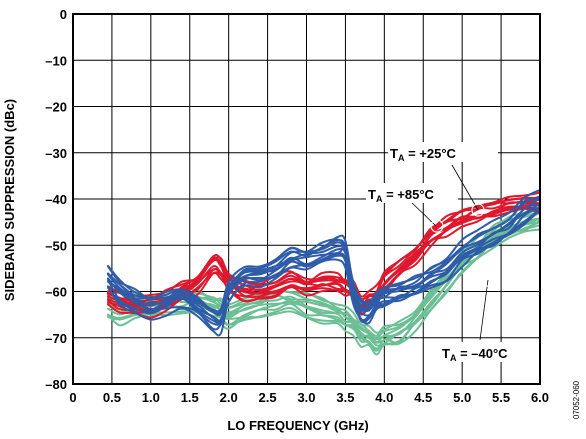 The image size is (586, 439). What do you see at coordinates (401, 195) in the screenshot?
I see `annotation-t85: TA = +85°C` at bounding box center [401, 195].